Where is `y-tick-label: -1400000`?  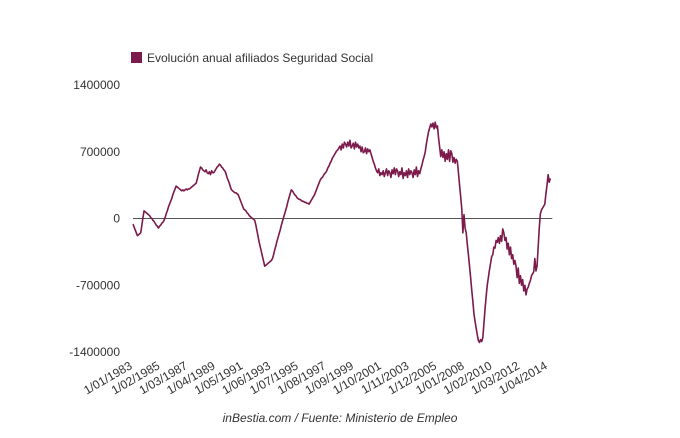 y-tick-label: -1400000 is located at coordinates (94, 352).